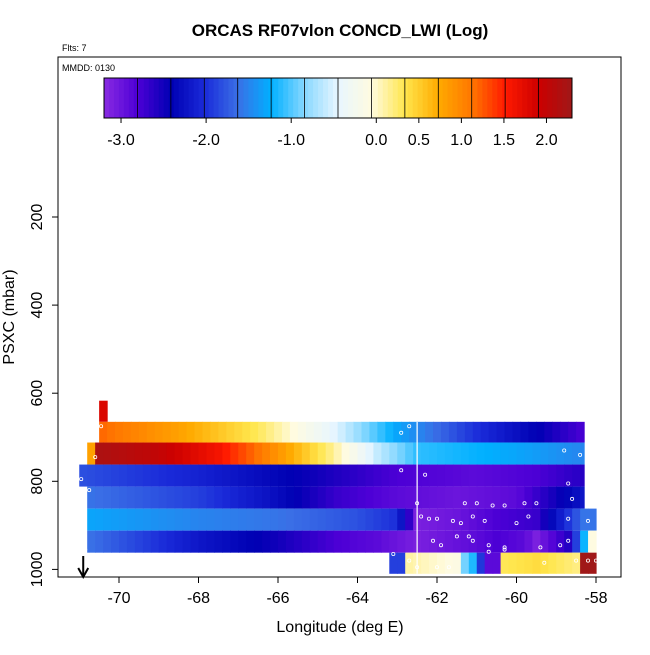  Describe the element at coordinates (277, 598) in the screenshot. I see `x-tick-label: -66` at that location.